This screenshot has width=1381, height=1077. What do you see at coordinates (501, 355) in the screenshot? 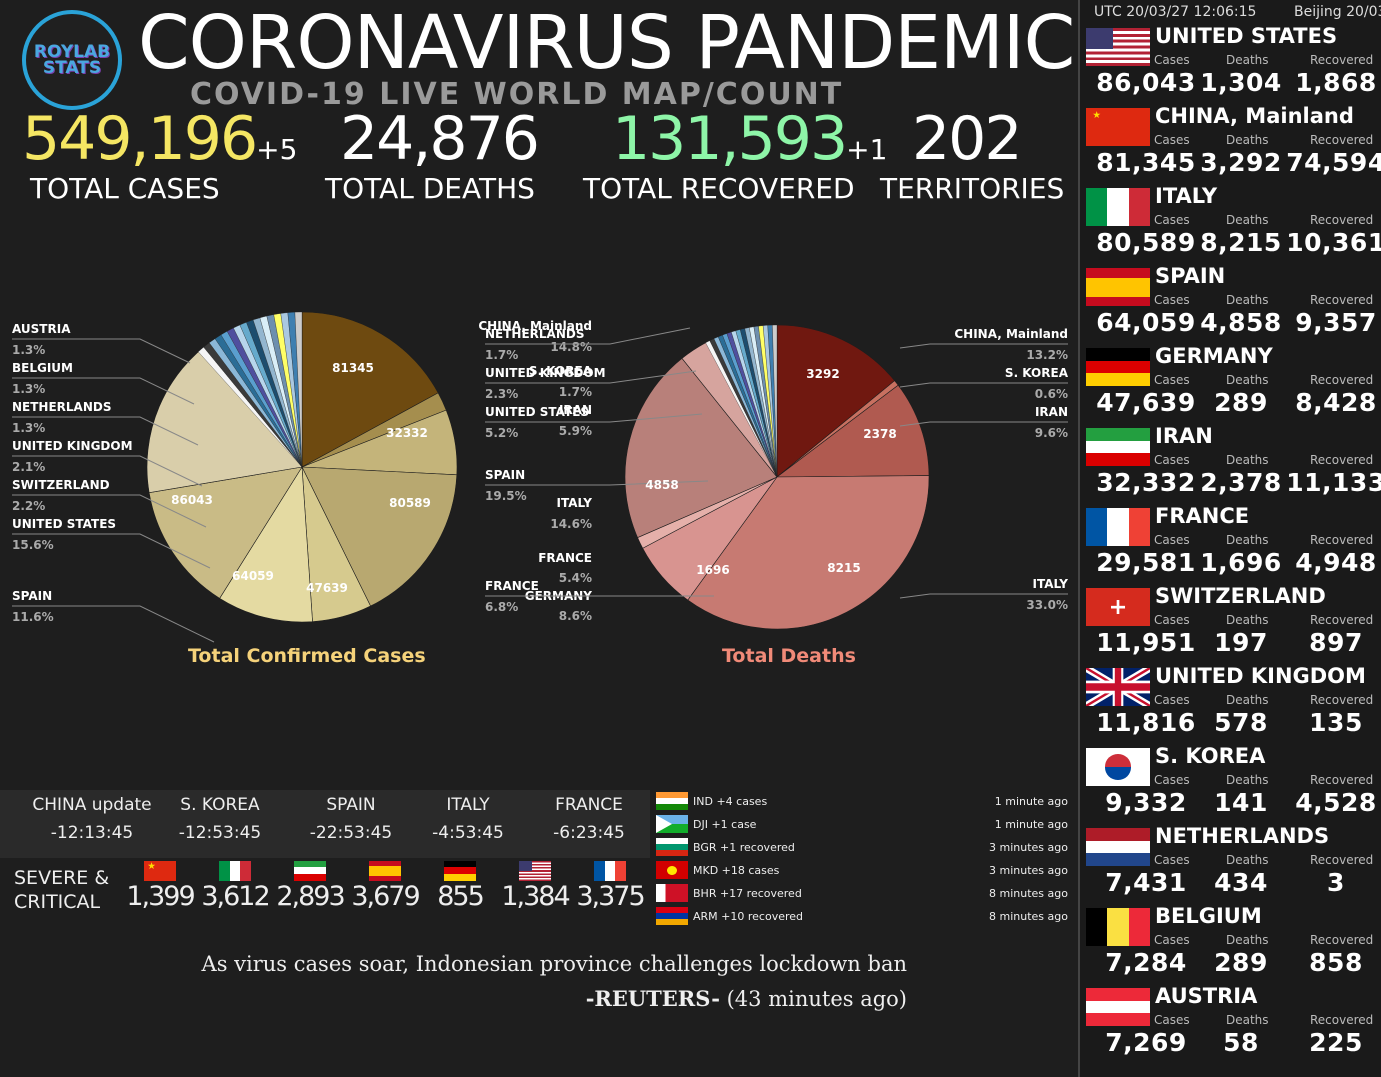
I see `deaths-pct-0: 1.7%` at bounding box center [501, 355].